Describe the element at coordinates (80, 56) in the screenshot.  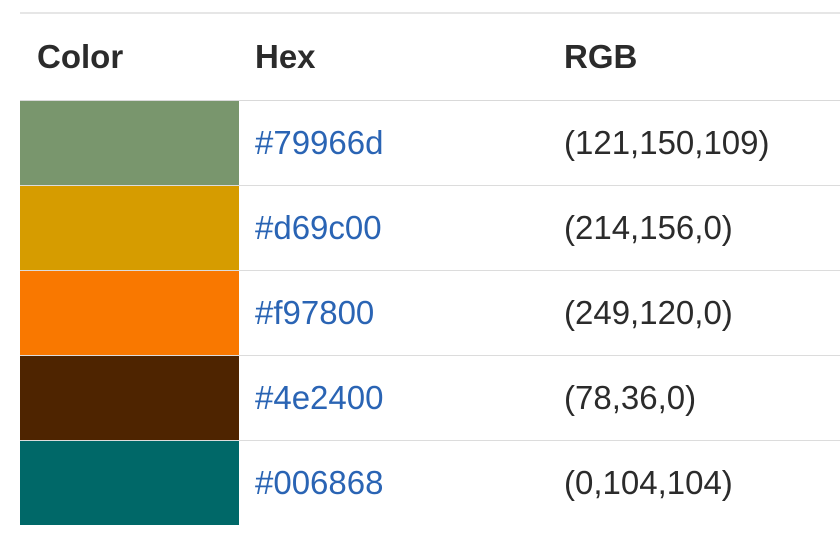
I see `header-color: Color` at that location.